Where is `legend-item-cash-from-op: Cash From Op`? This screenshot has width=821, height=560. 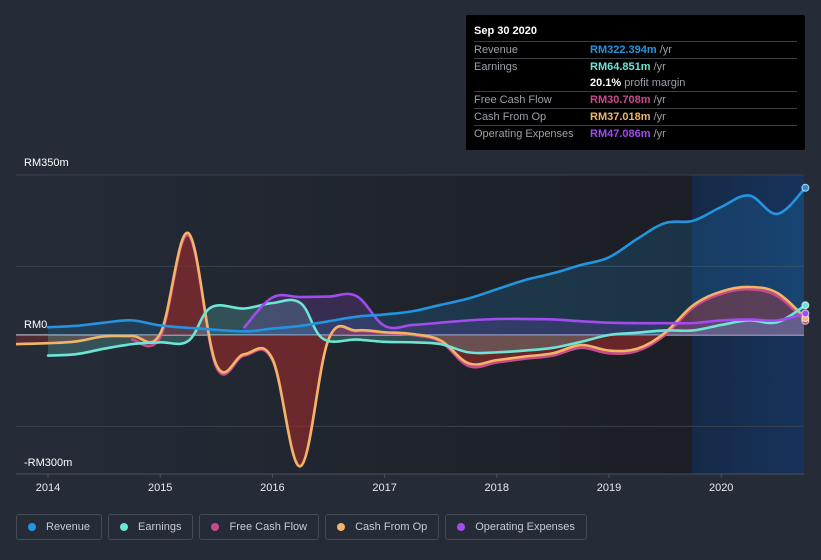
legend-item-cash-from-op: Cash From Op is located at coordinates (382, 527).